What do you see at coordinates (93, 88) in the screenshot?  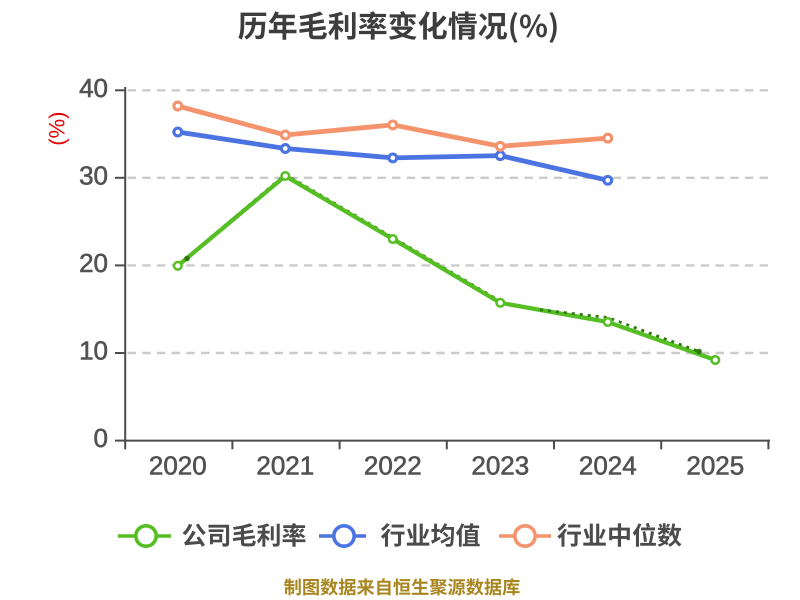 I see `svg-text: 40` at bounding box center [93, 88].